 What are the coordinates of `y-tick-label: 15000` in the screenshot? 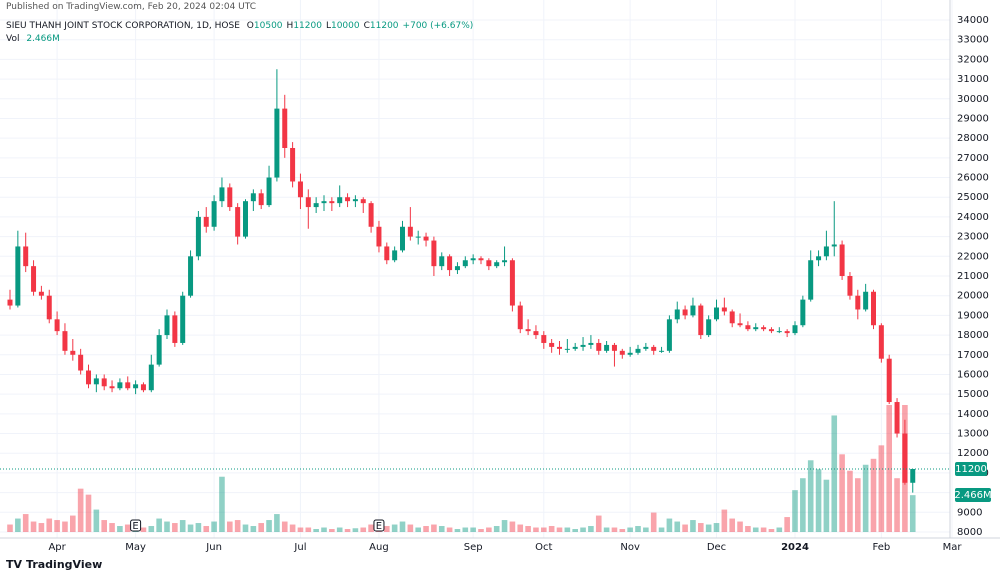 It's located at (973, 394).